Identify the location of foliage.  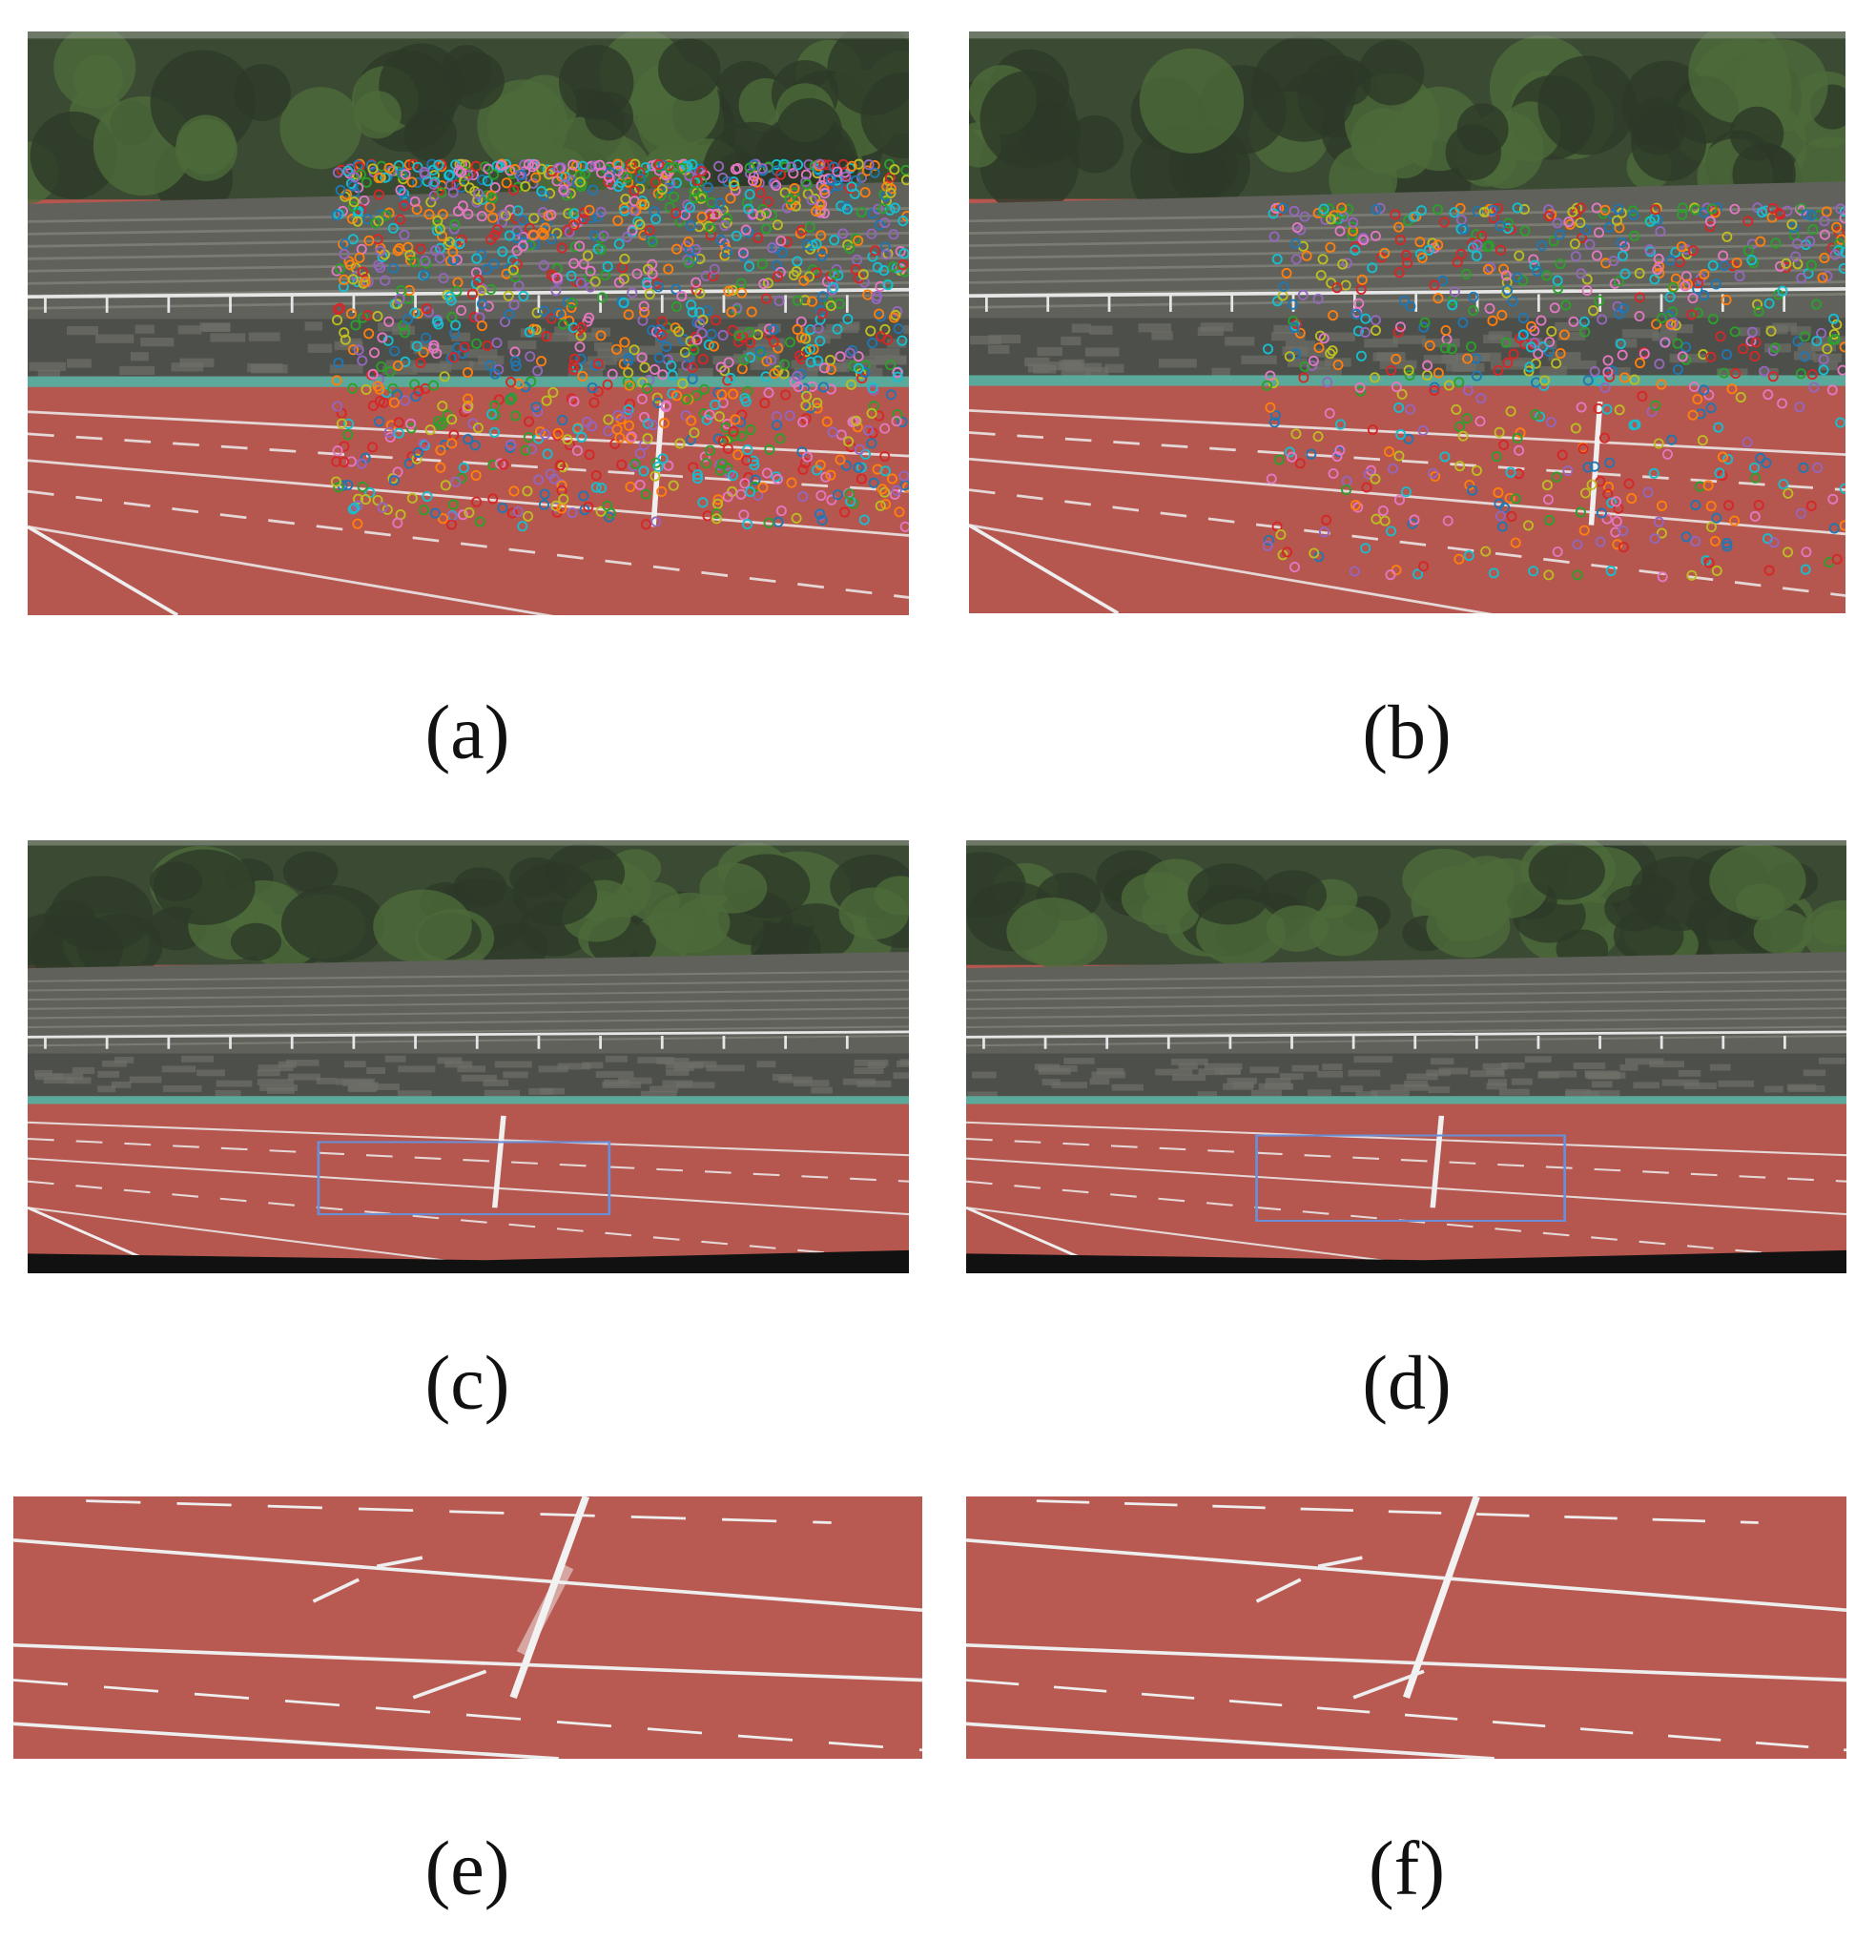
(996, 885).